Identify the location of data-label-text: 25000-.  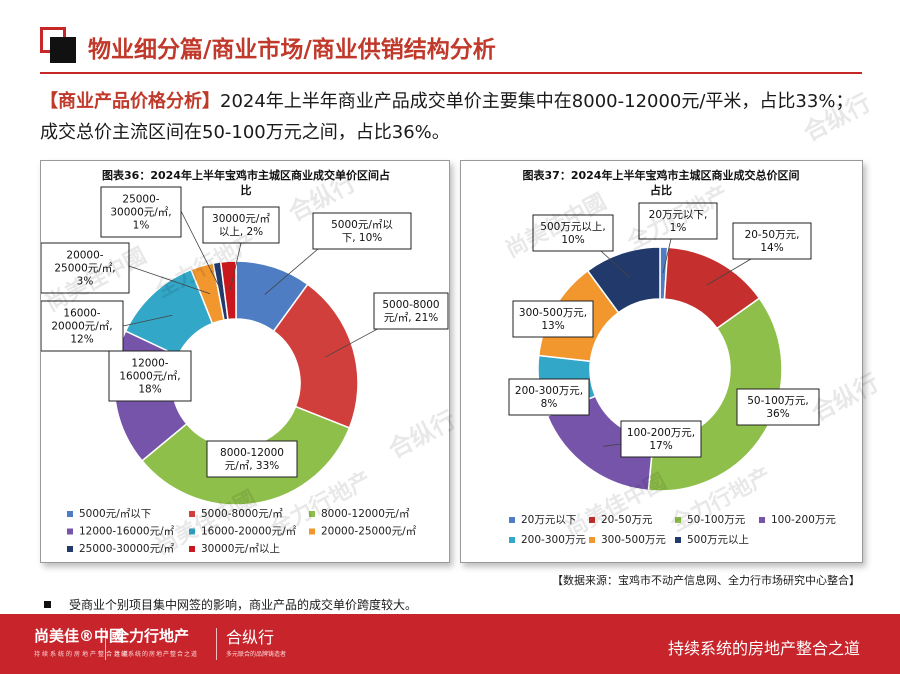
(140, 200).